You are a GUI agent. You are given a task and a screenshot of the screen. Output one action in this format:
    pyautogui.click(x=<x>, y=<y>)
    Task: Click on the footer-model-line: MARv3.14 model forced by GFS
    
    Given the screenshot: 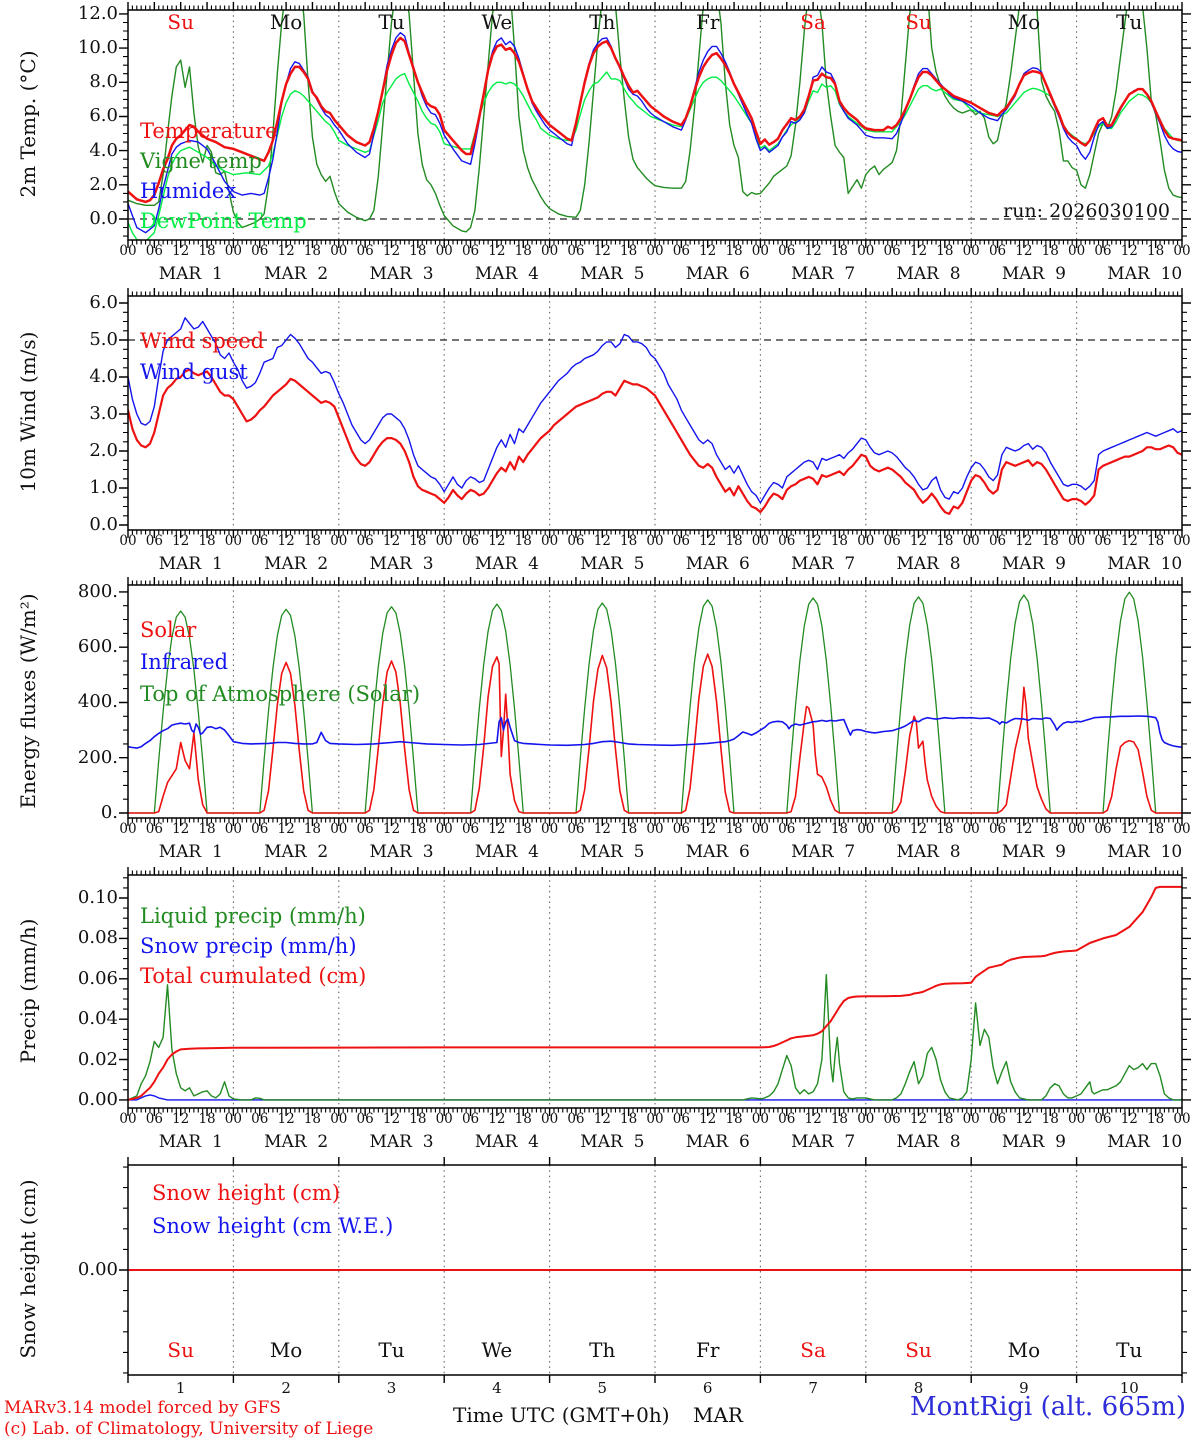 What is the action you would take?
    pyautogui.click(x=142, y=1408)
    